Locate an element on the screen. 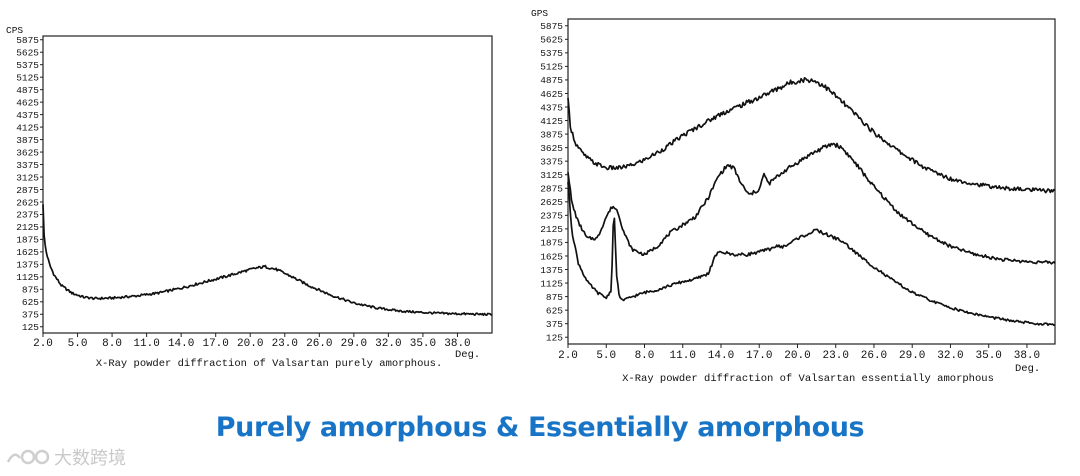 The image size is (1080, 476). watermark-logo-icon is located at coordinates (28, 457).